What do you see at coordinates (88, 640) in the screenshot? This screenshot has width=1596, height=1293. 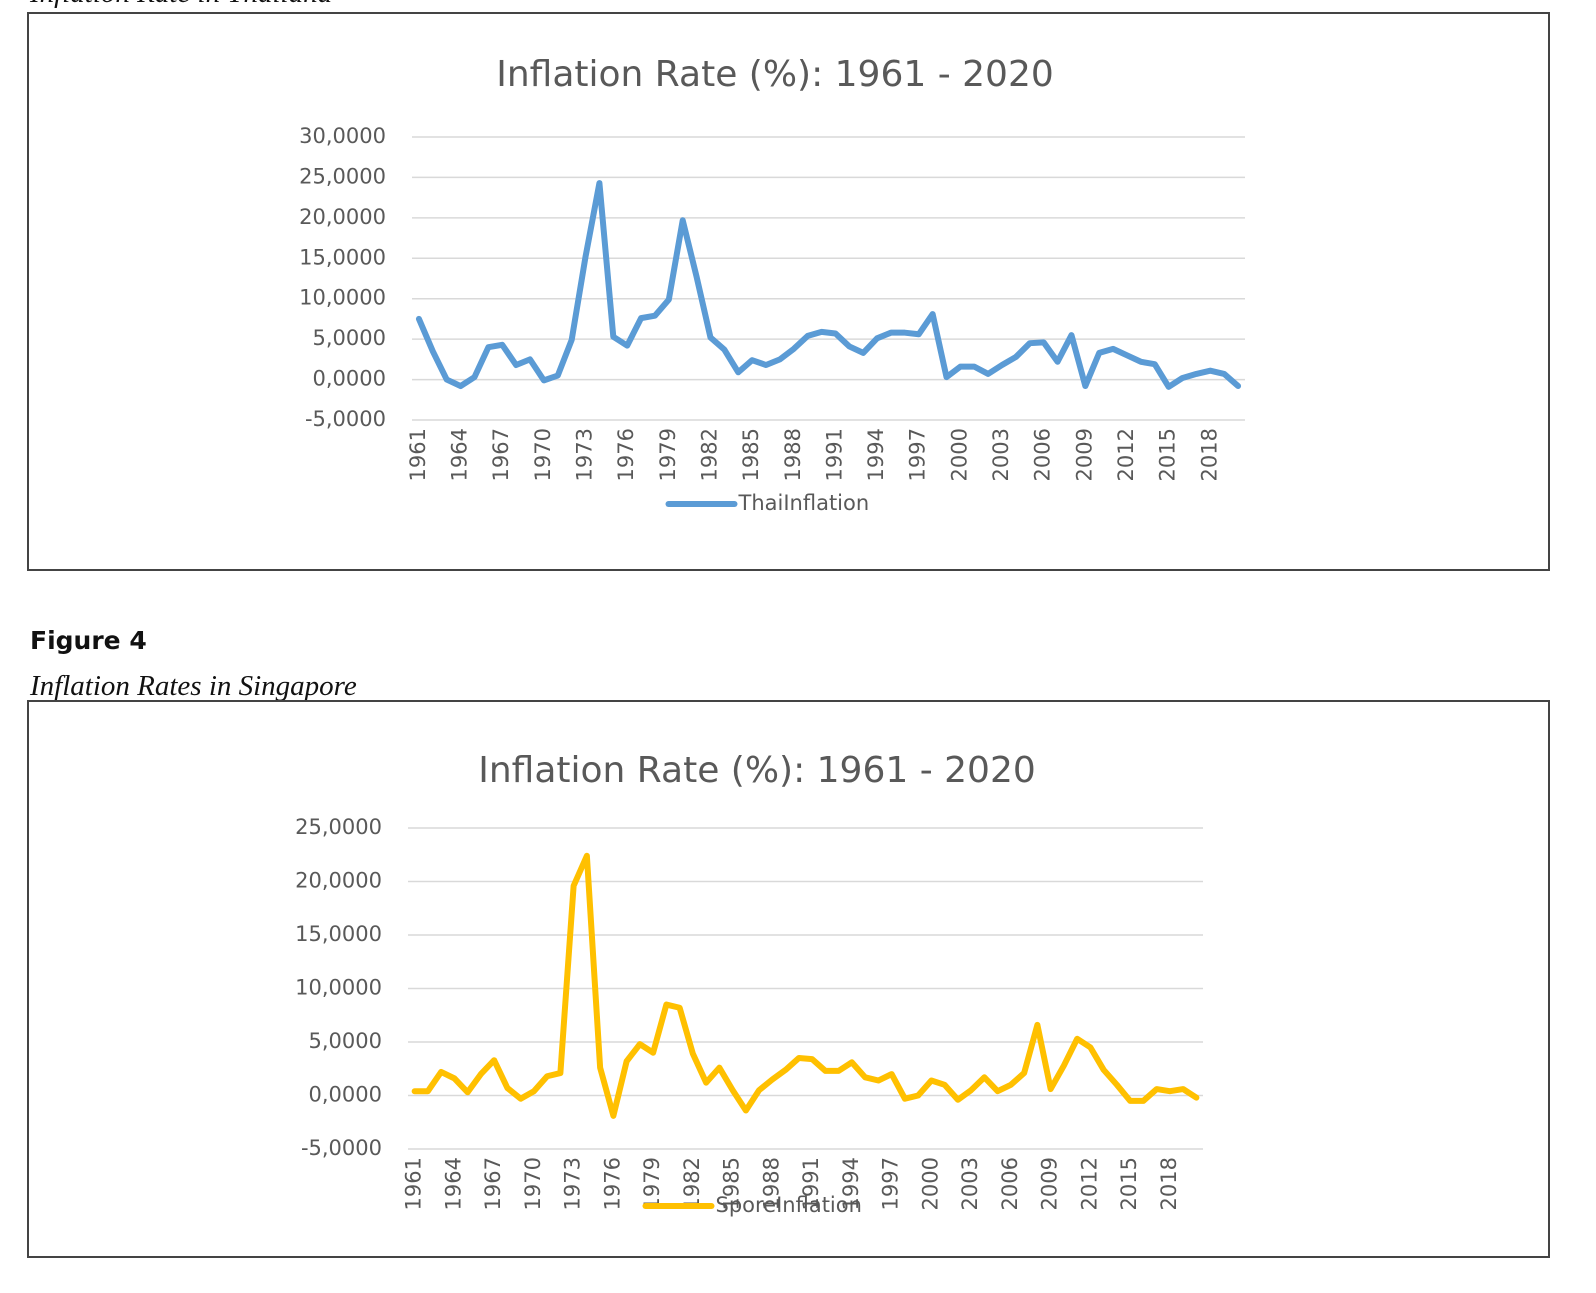 I see `figure-label: Figure 4` at bounding box center [88, 640].